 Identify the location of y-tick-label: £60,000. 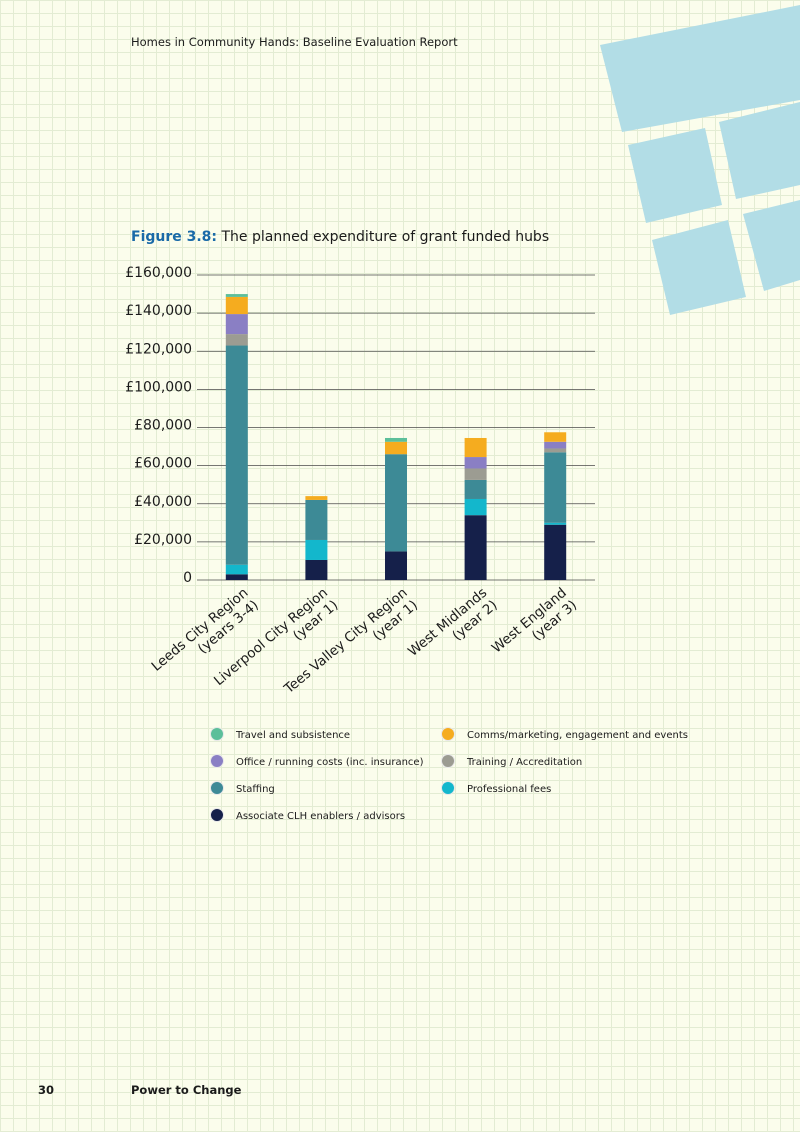
(163, 464).